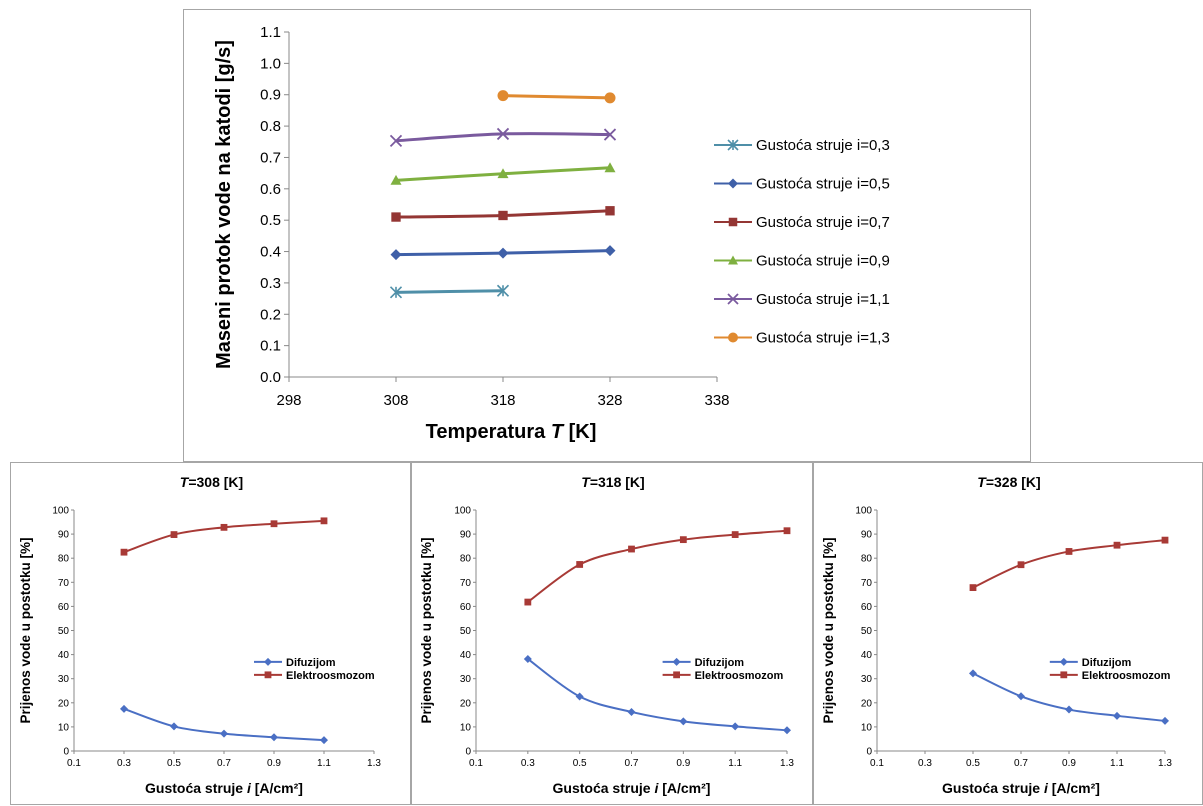 The height and width of the screenshot is (806, 1203). Describe the element at coordinates (270, 189) in the screenshot. I see `y-tick-label: 0.6` at that location.